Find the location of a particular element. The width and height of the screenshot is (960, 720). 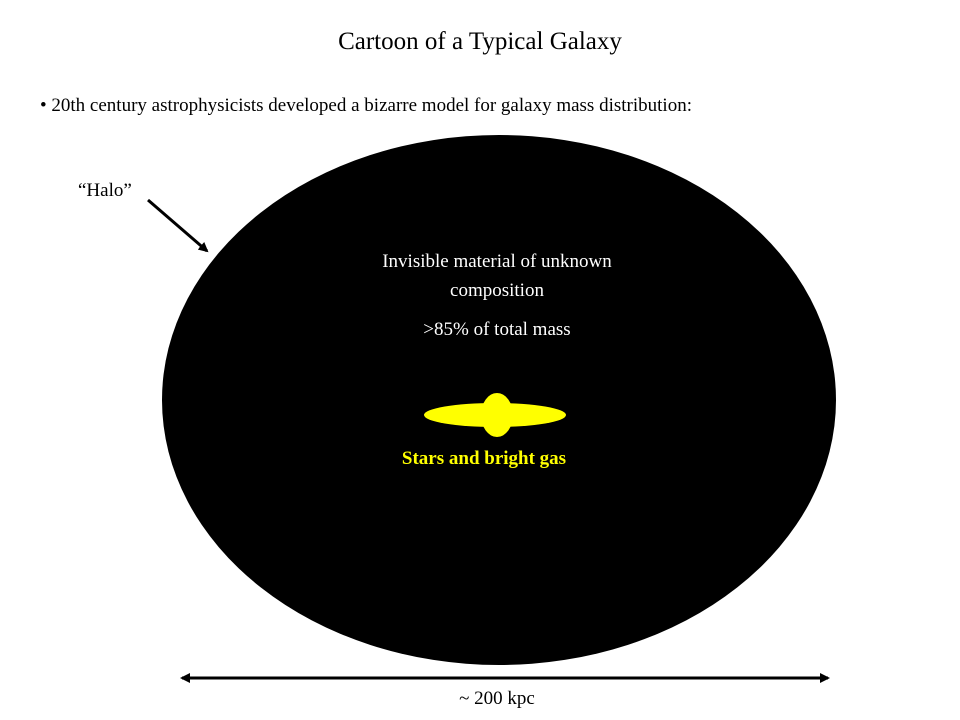

halo-arrow is located at coordinates (178, 225).